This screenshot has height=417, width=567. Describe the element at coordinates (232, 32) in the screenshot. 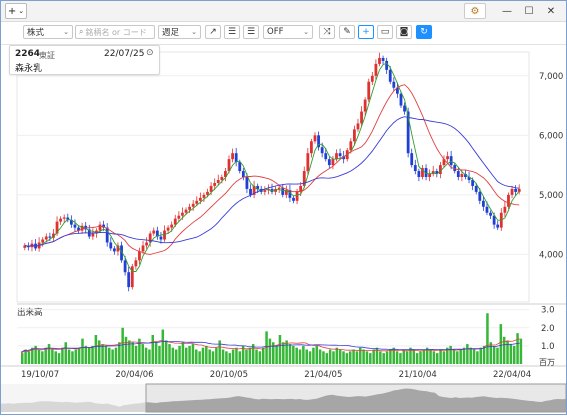

I see `align-left-button: ☰` at that location.